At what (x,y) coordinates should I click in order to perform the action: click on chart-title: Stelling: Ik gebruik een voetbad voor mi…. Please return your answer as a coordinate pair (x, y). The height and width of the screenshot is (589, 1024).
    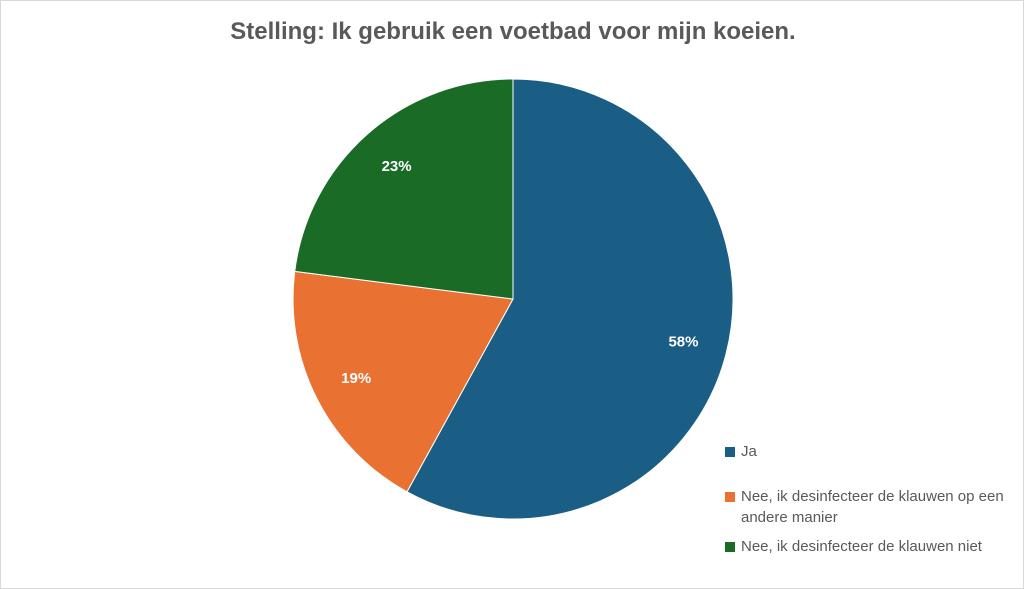
    Looking at the image, I should click on (512, 31).